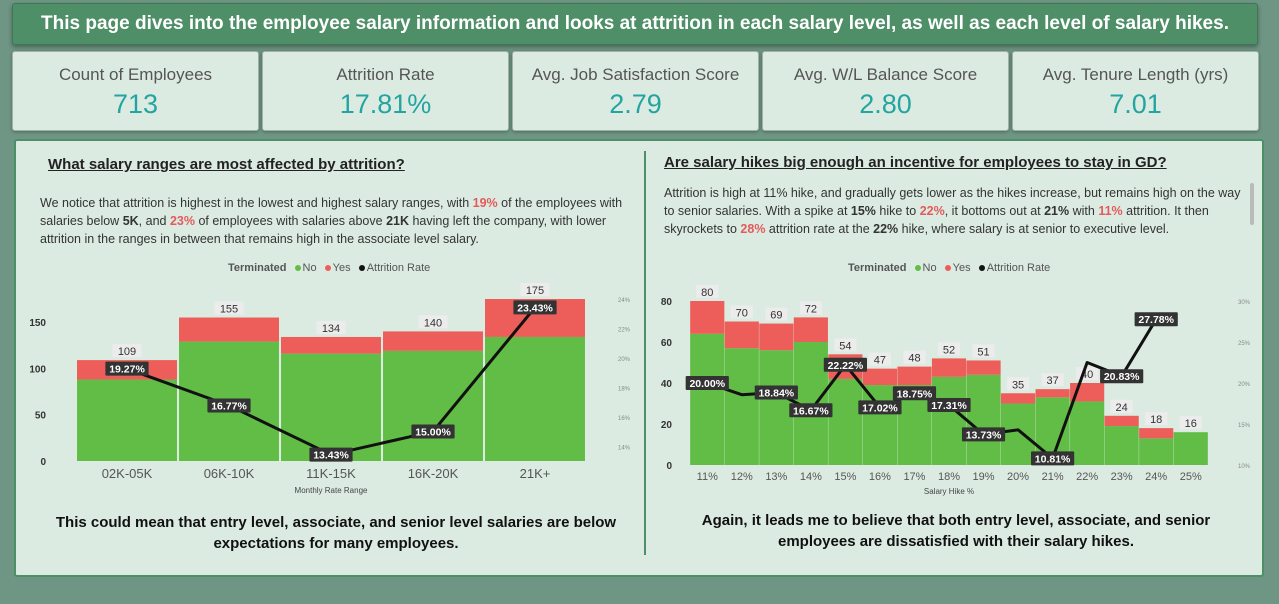 This screenshot has width=1279, height=604. What do you see at coordinates (1244, 303) in the screenshot?
I see `y2-tick-label: 30%` at bounding box center [1244, 303].